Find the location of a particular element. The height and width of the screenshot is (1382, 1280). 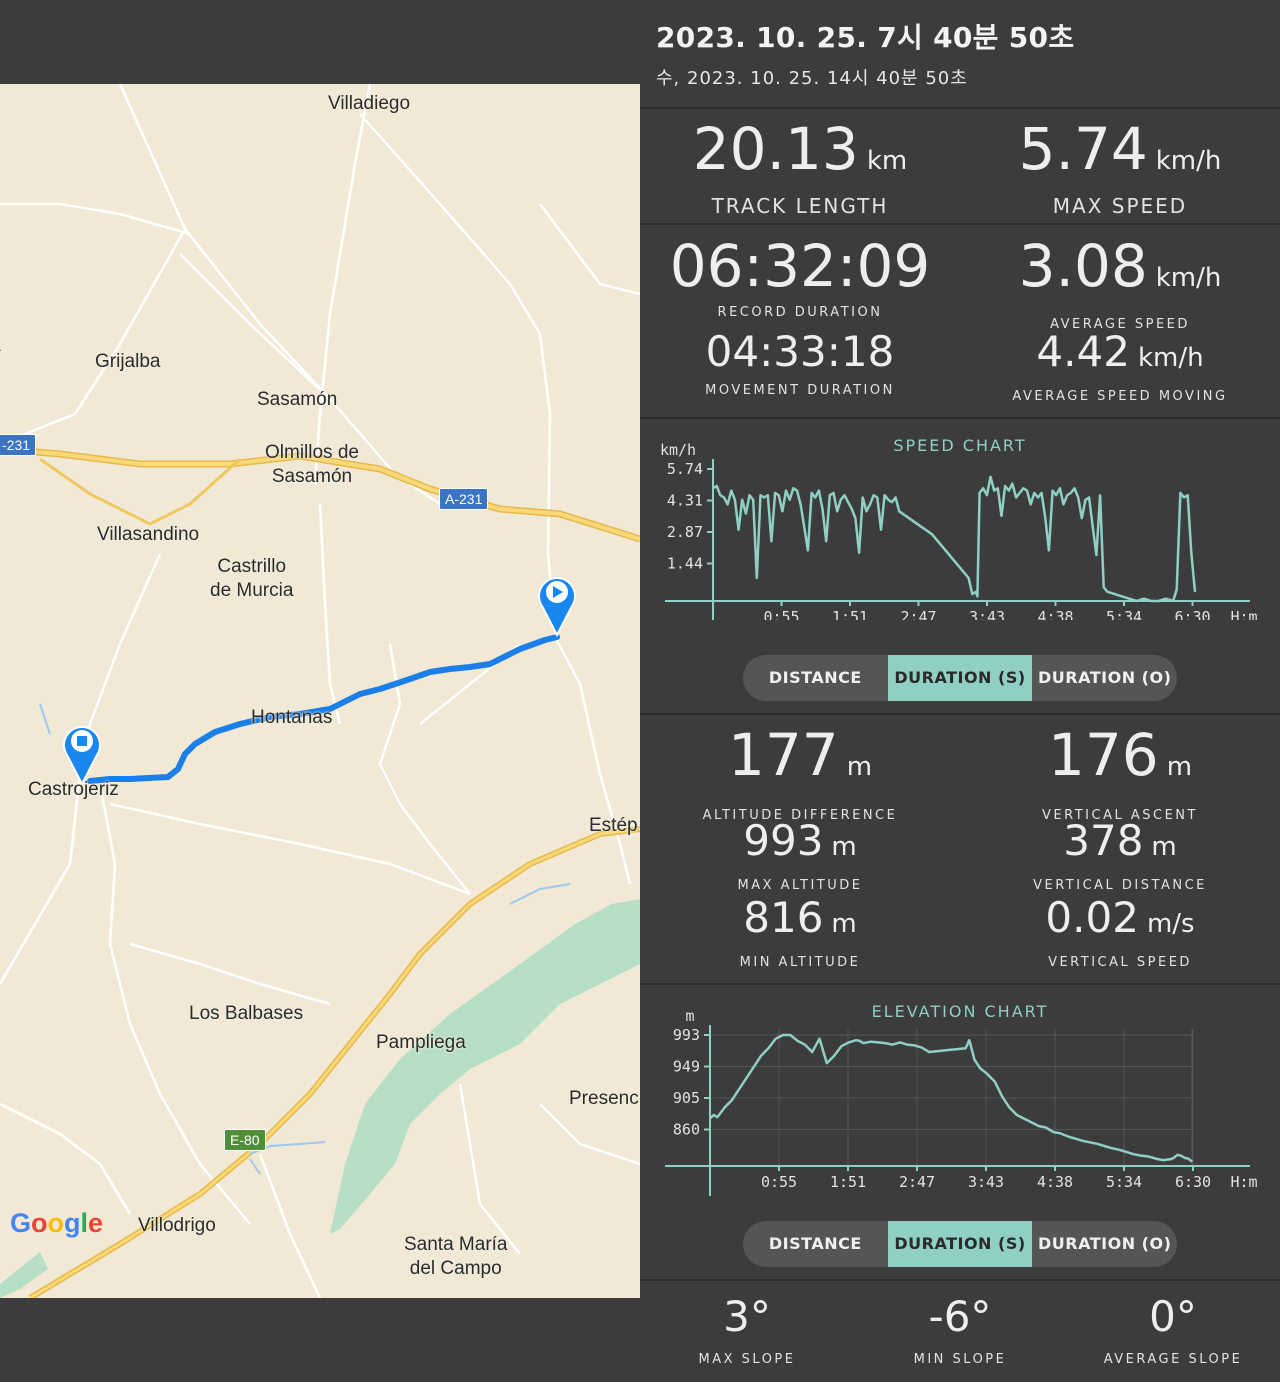

track-length-label: TRACK LENGTH is located at coordinates (800, 206).